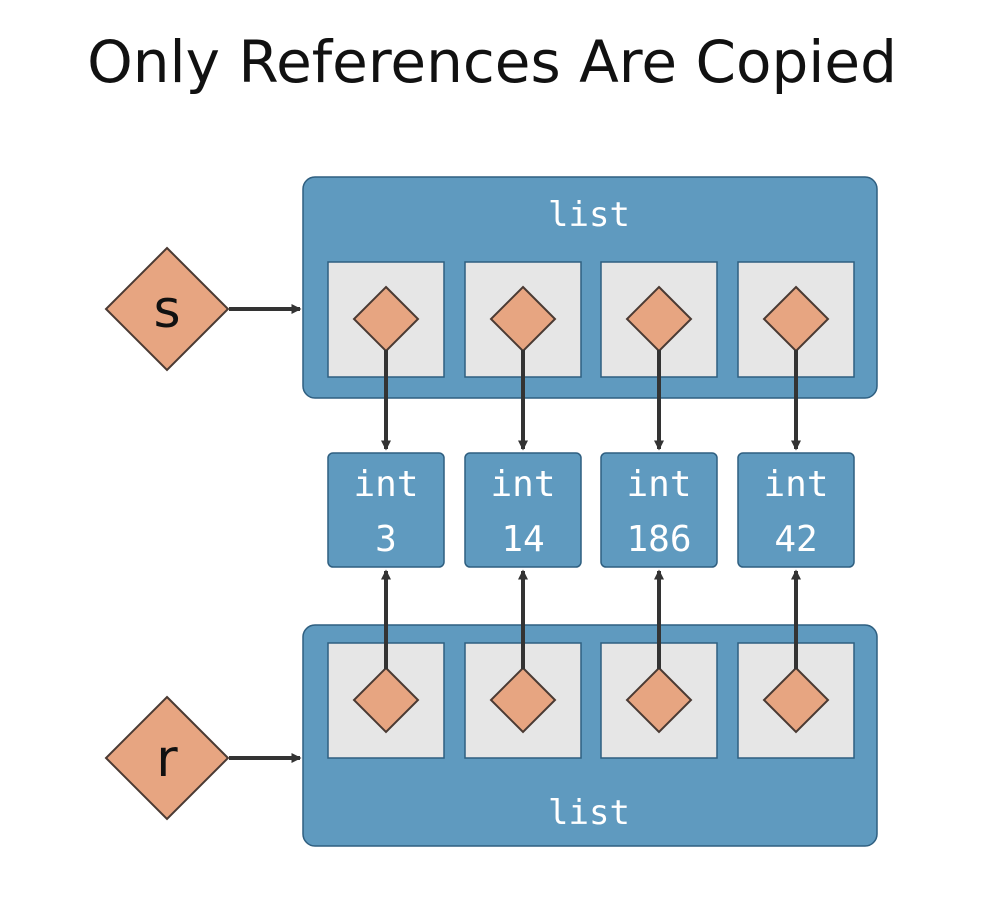 The image size is (1000, 898). I want to click on variable-s-reference: s, so click(203, 309).